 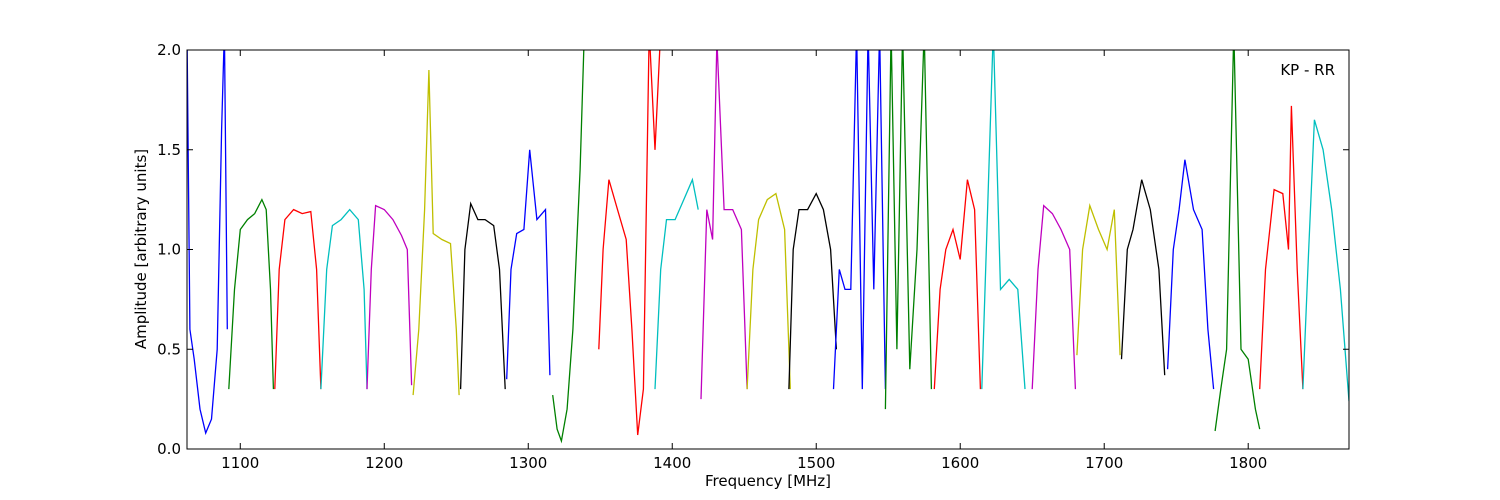 I want to click on y-tick-label: 2.0, so click(x=169, y=50).